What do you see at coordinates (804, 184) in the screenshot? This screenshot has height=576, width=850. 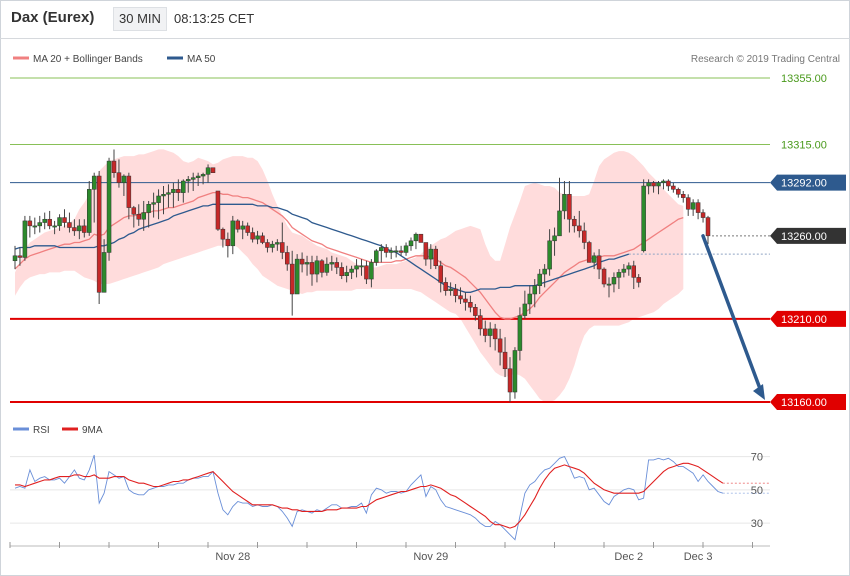 I see `level-tag-label: 13292.00` at bounding box center [804, 184].